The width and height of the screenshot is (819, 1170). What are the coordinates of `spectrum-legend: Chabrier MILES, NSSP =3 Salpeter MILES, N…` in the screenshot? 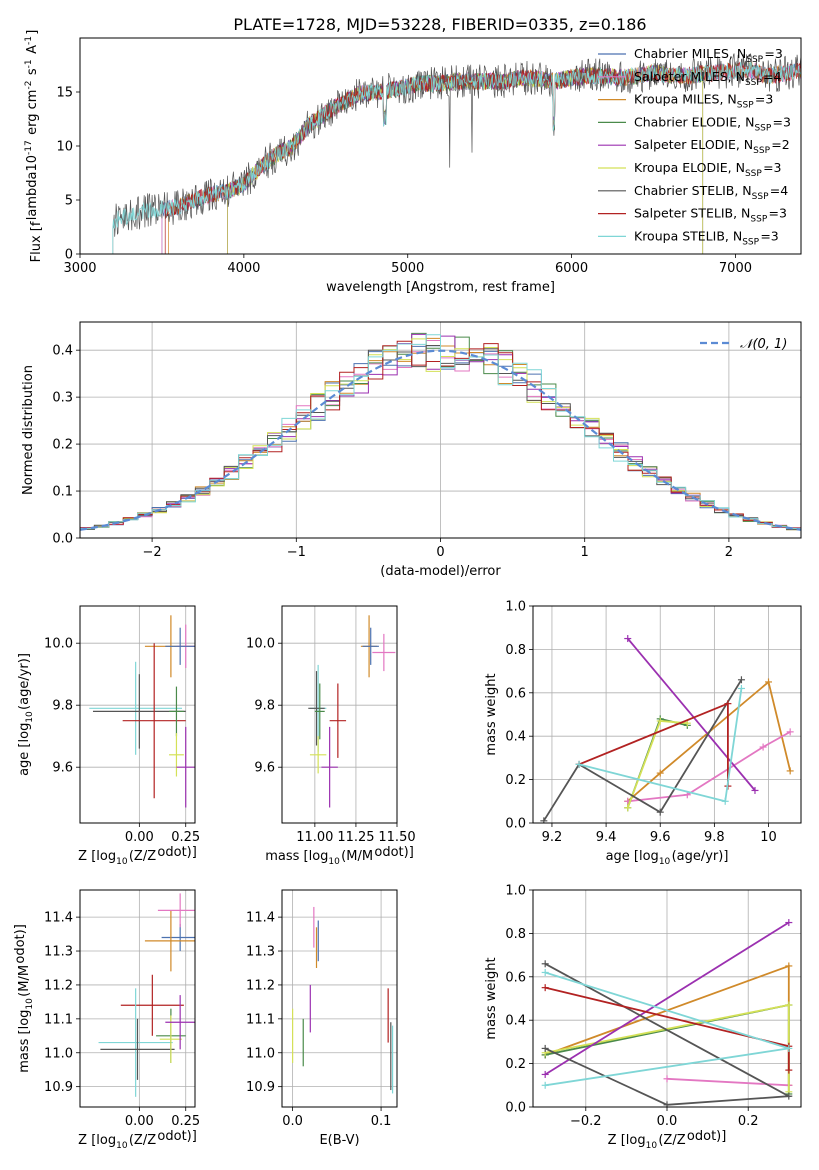 It's located at (694, 146).